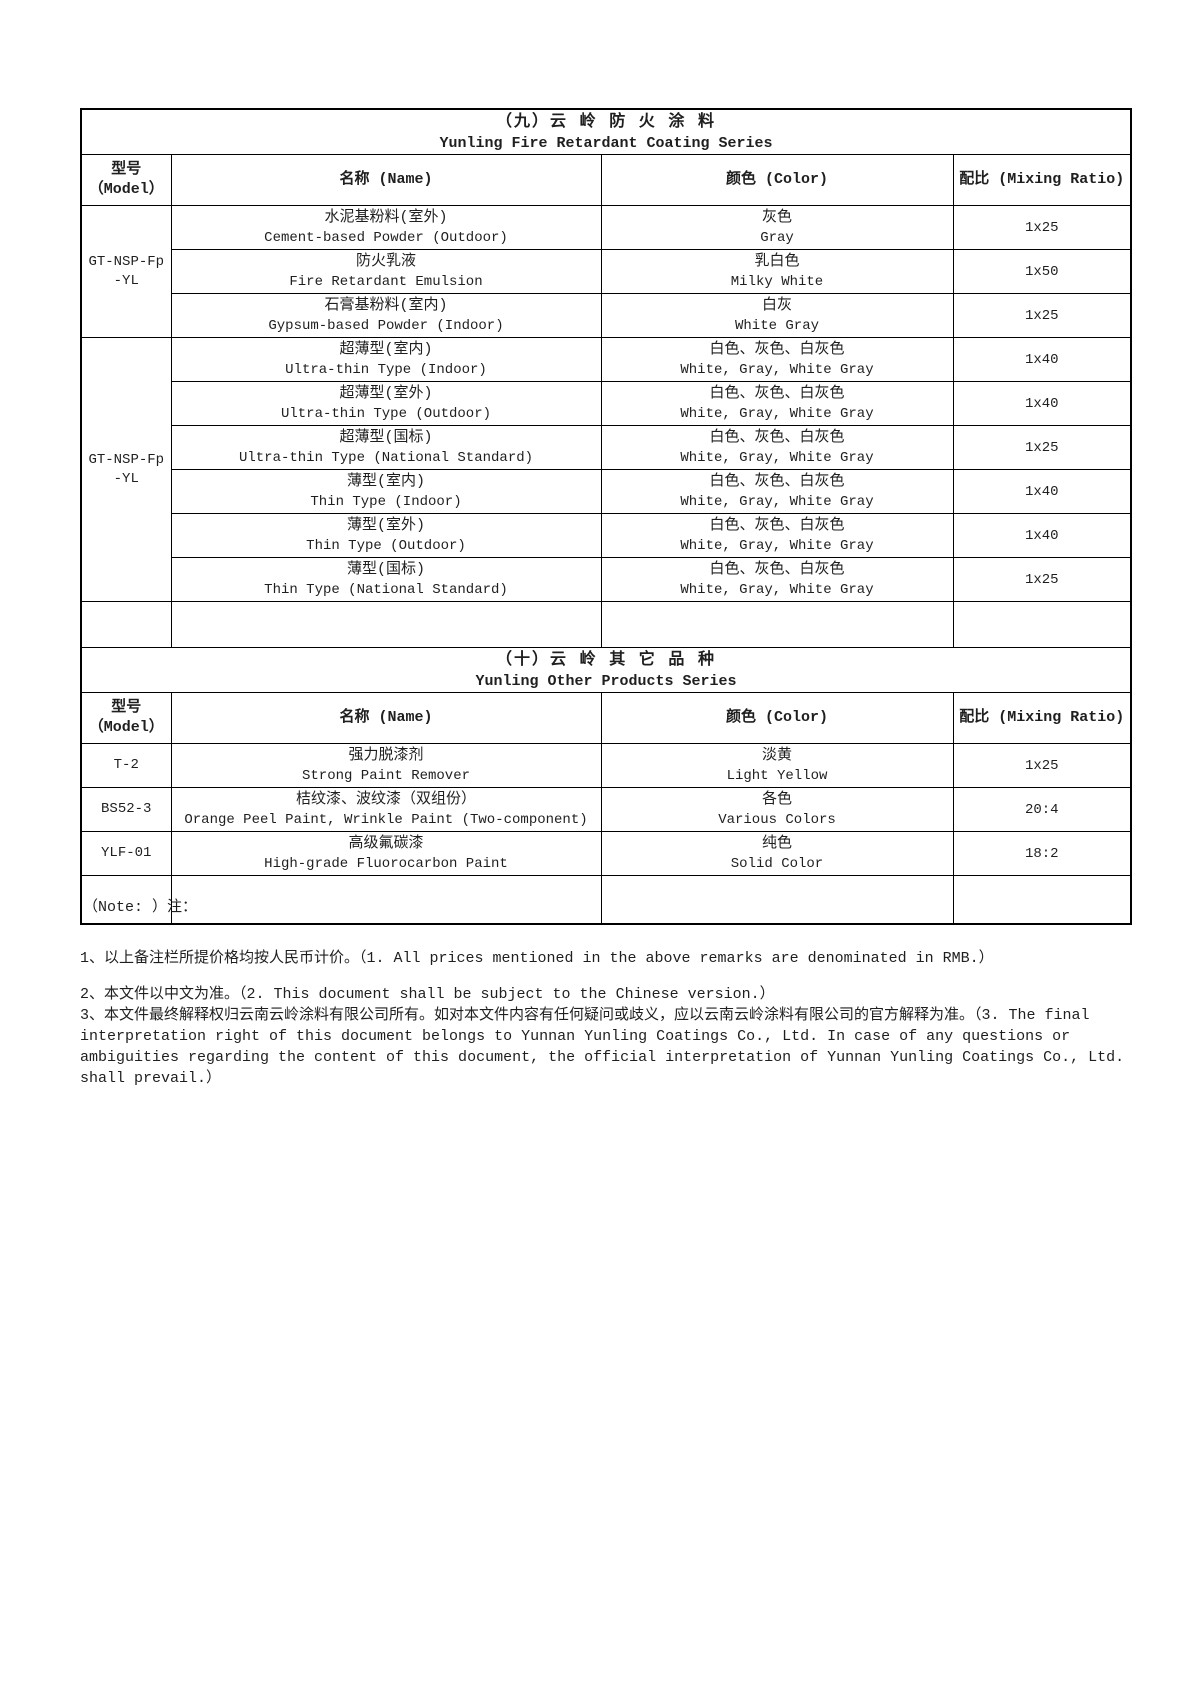 Image resolution: width=1190 pixels, height=1683 pixels. I want to click on table1-header-model-en: （Model）, so click(126, 189).